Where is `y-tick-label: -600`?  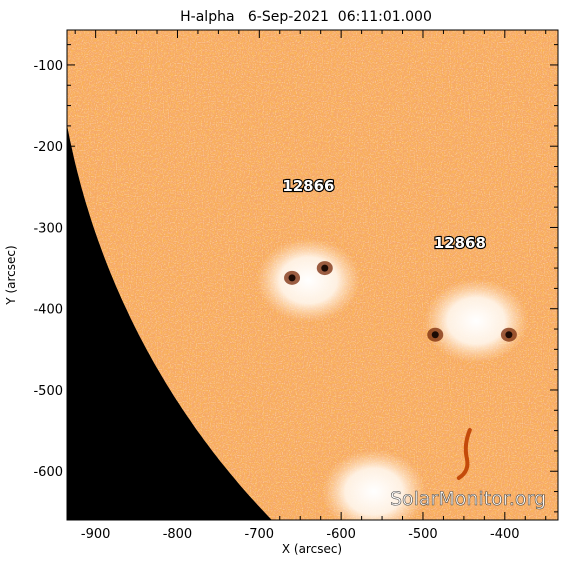 y-tick-label: -600 is located at coordinates (48, 472).